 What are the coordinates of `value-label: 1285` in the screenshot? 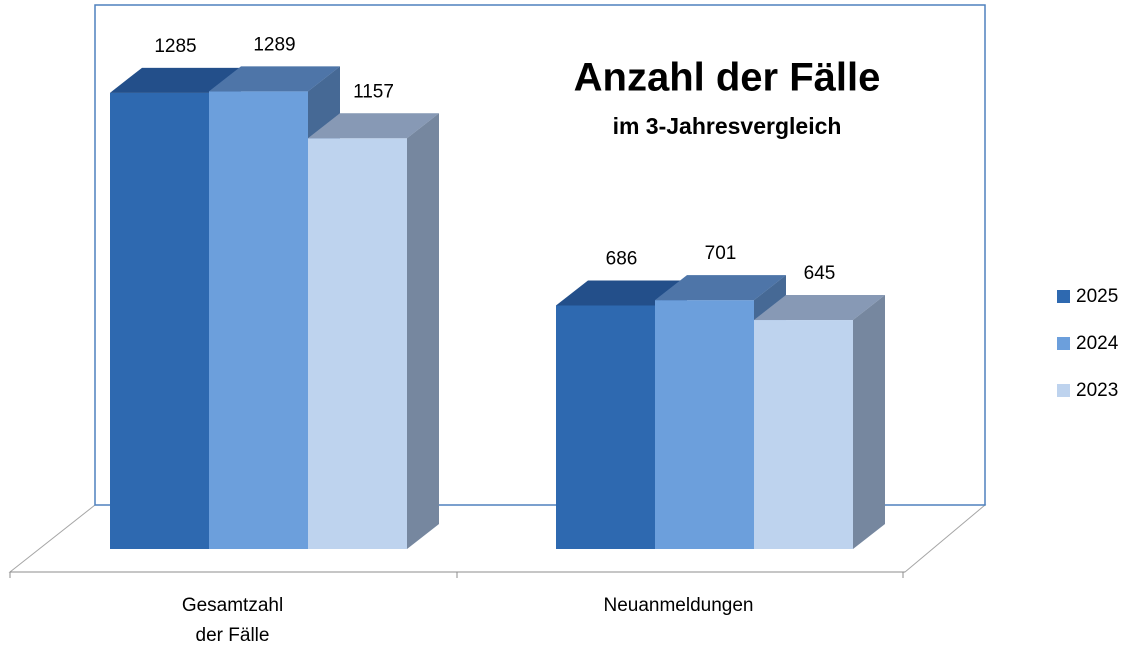 It's located at (175, 46).